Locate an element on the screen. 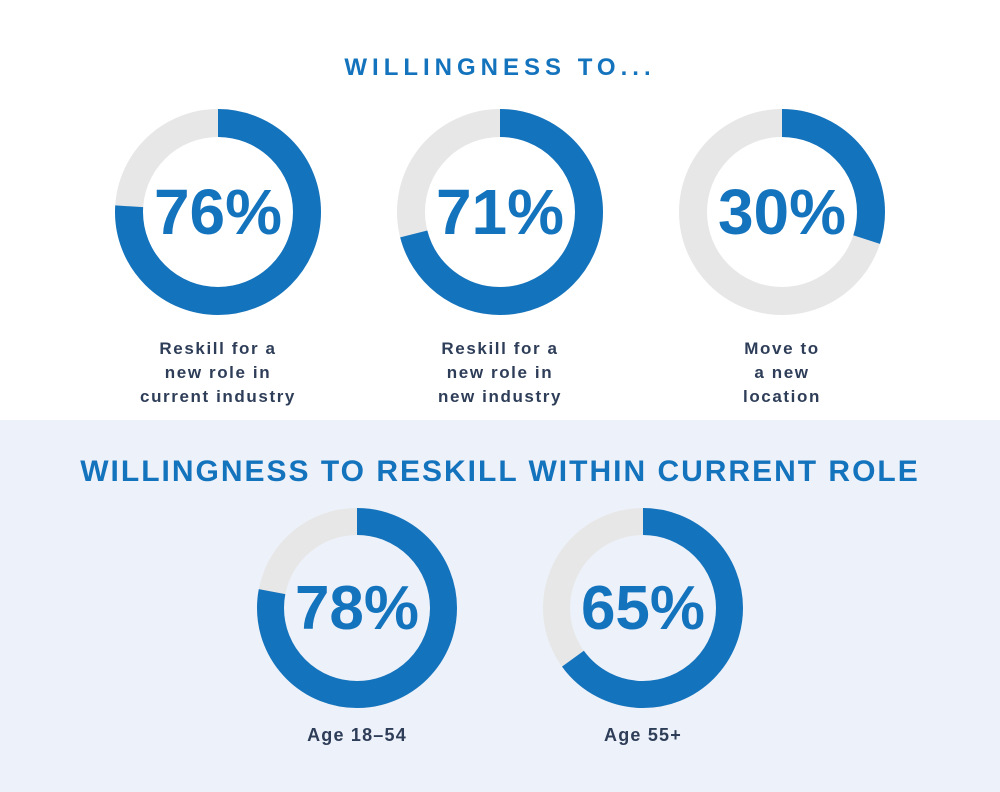  donut-chart-30pct: 30% Move to a new location is located at coordinates (782, 258).